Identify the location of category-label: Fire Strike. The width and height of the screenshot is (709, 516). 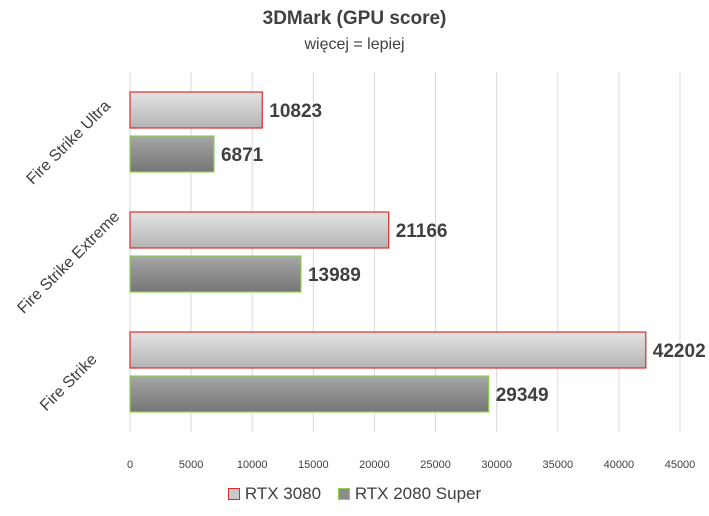
(69, 383).